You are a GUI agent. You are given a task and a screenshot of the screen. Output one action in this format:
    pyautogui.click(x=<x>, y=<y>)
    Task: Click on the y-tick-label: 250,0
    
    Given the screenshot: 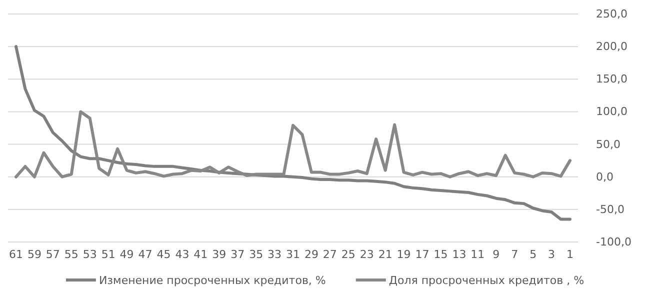 What is the action you would take?
    pyautogui.click(x=612, y=14)
    